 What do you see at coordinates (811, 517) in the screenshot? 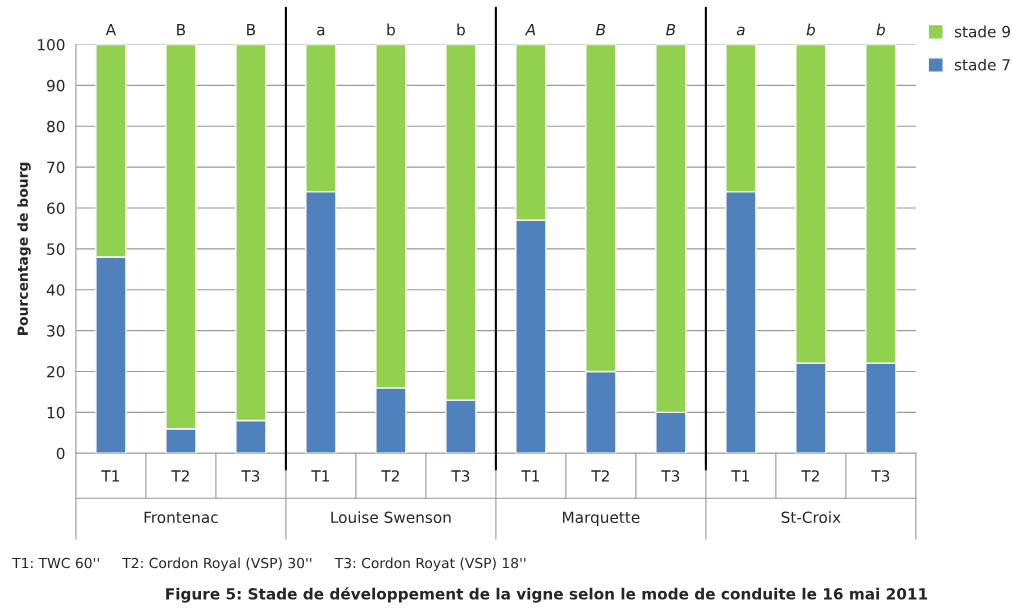
I see `text: St-Croix` at bounding box center [811, 517].